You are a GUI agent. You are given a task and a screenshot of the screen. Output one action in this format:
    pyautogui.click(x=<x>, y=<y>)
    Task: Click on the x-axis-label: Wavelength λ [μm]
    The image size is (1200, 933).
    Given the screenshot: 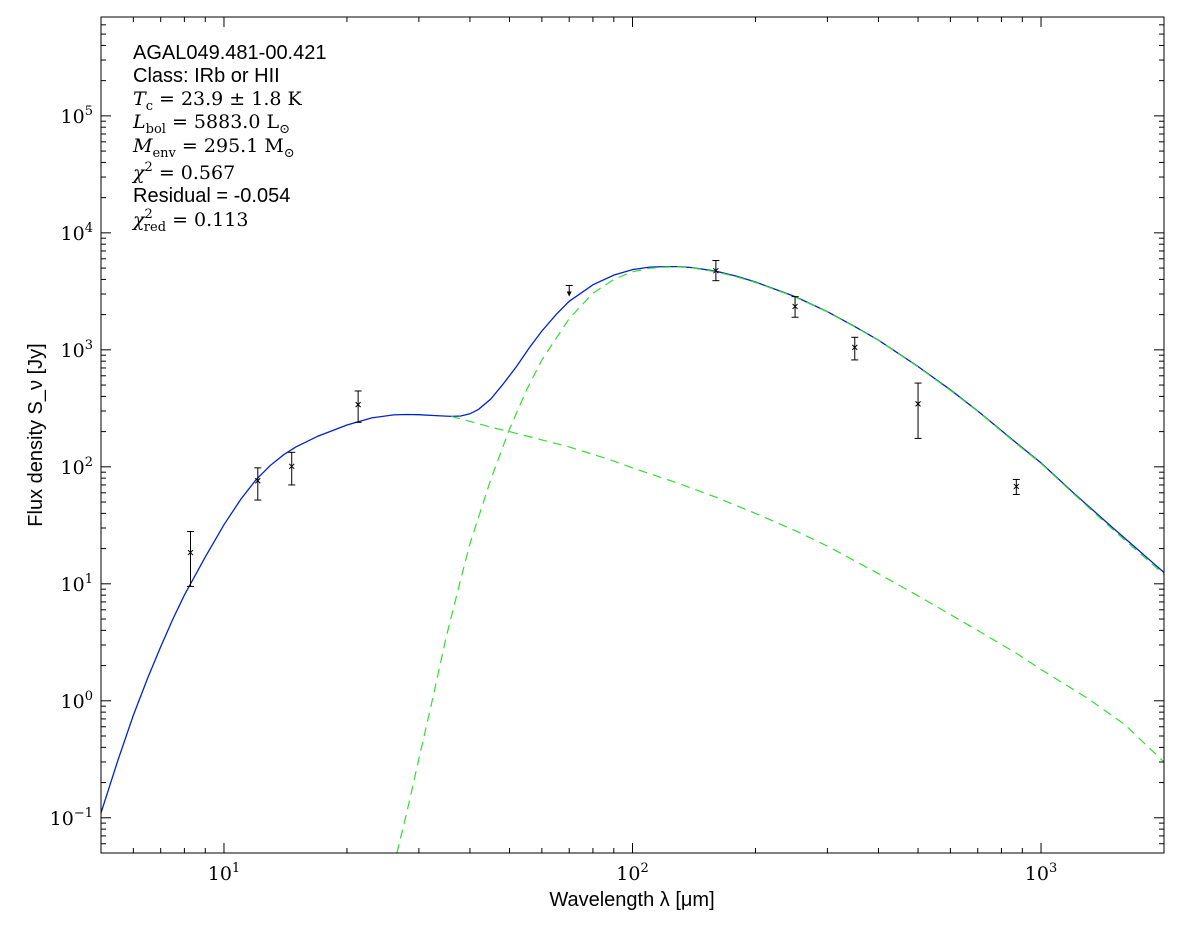 What is the action you would take?
    pyautogui.click(x=631, y=900)
    